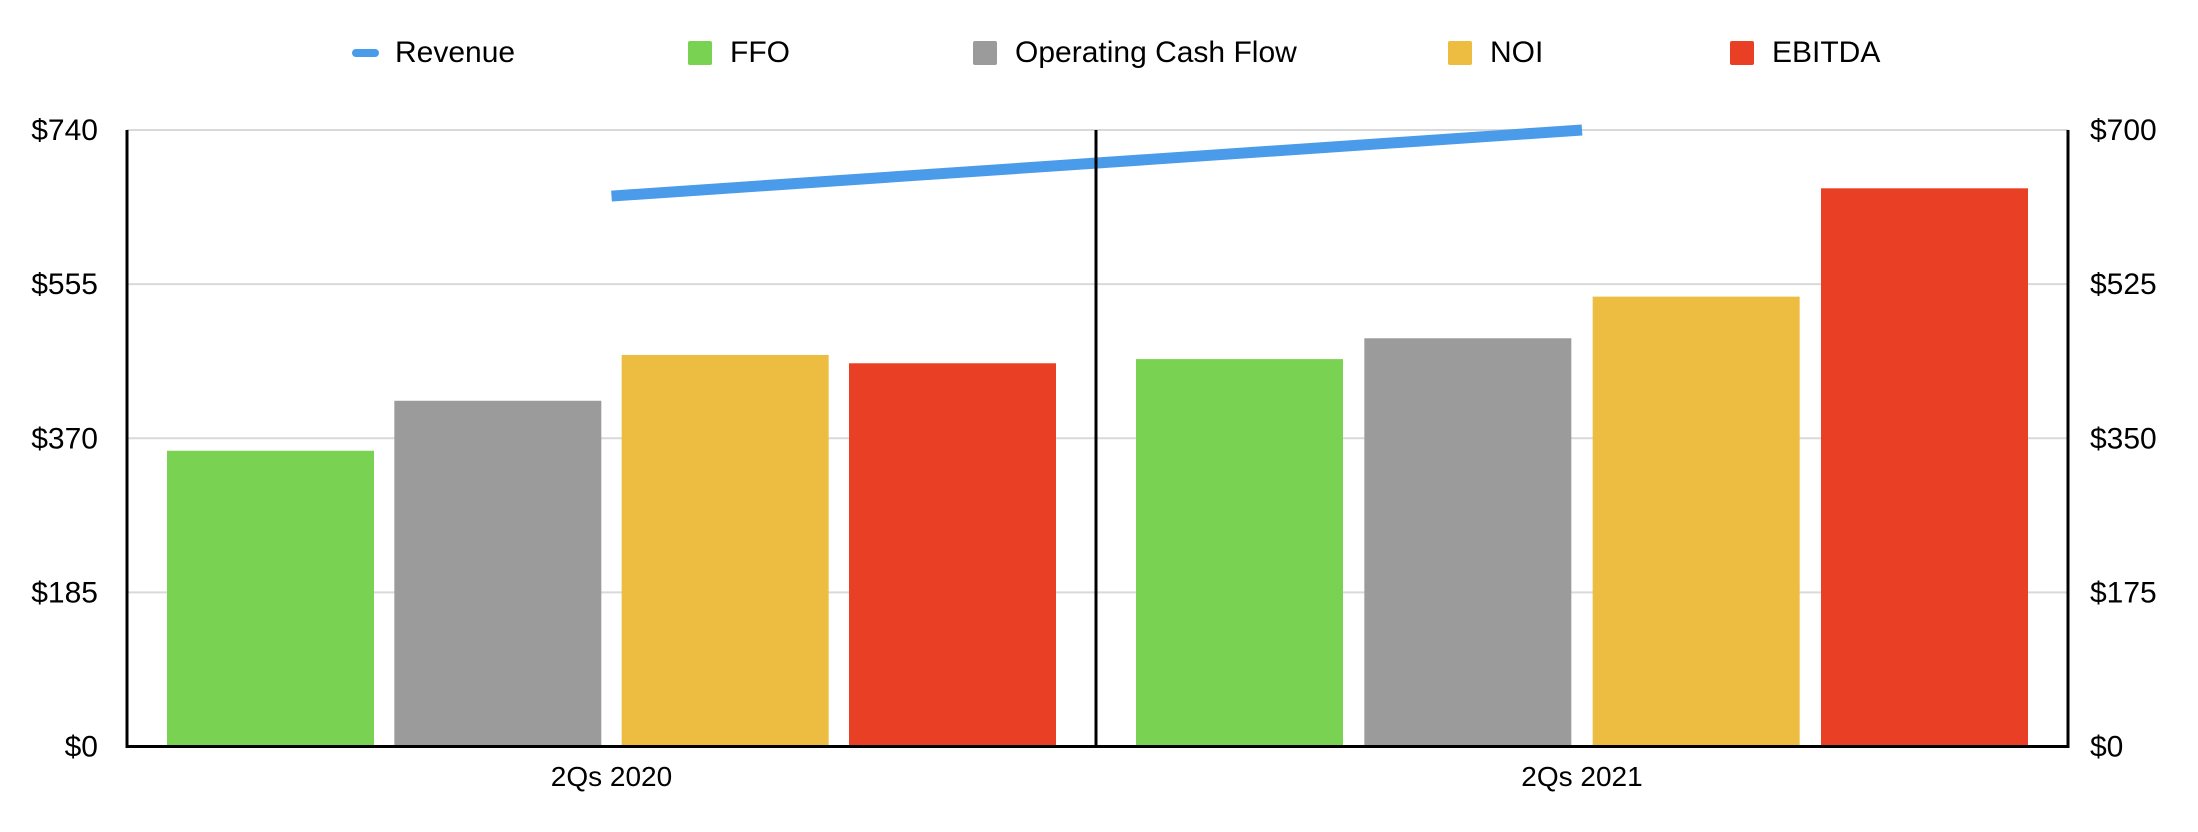 This screenshot has width=2198, height=832. Describe the element at coordinates (1924, 468) in the screenshot. I see `bar-ebitda-2qs-2021` at that location.